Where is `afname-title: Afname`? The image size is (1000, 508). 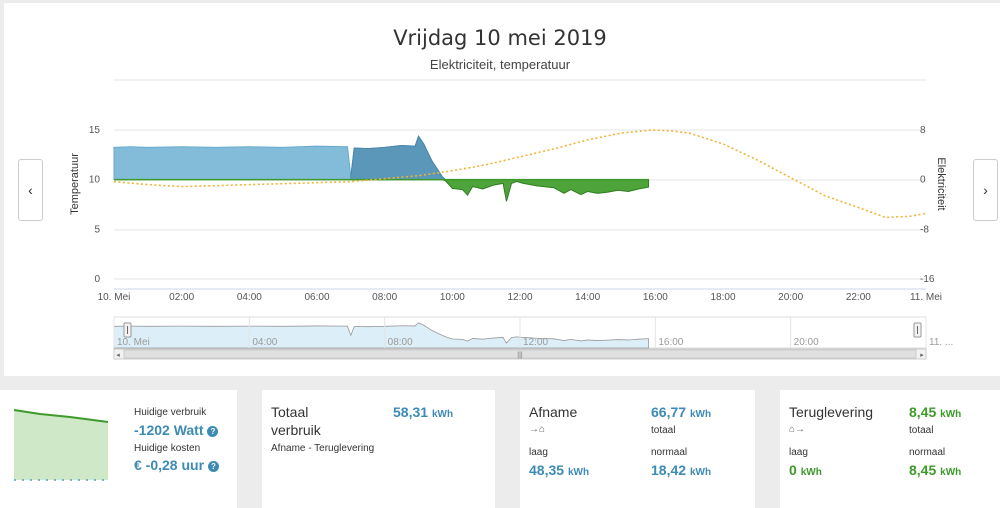
afname-title: Afname is located at coordinates (553, 412).